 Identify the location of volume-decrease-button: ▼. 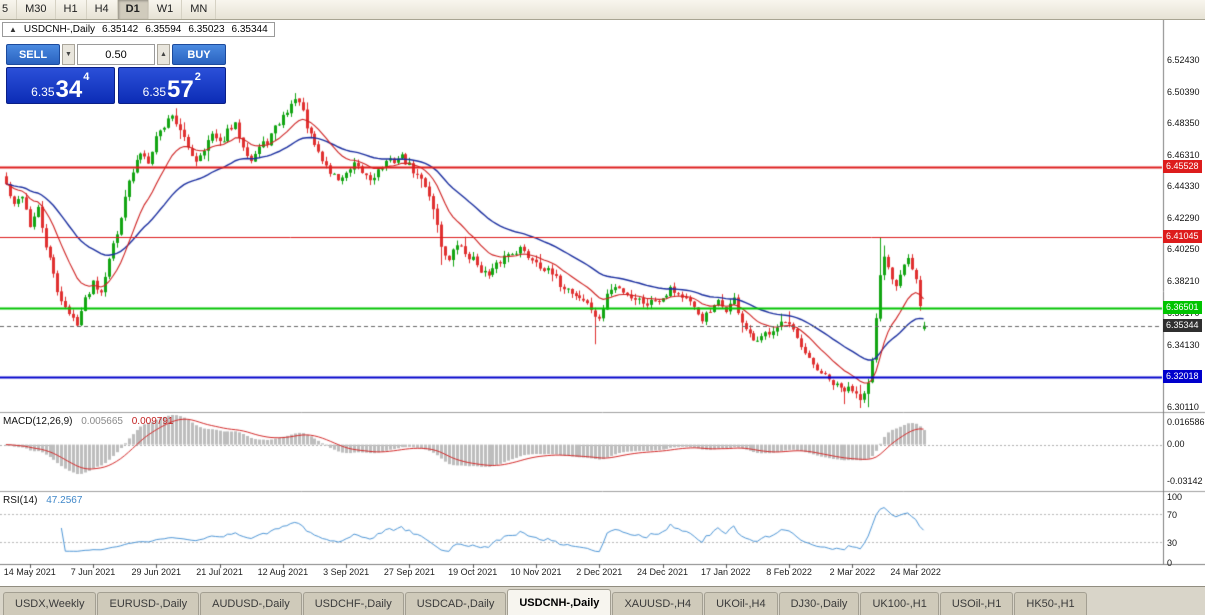
(68, 54).